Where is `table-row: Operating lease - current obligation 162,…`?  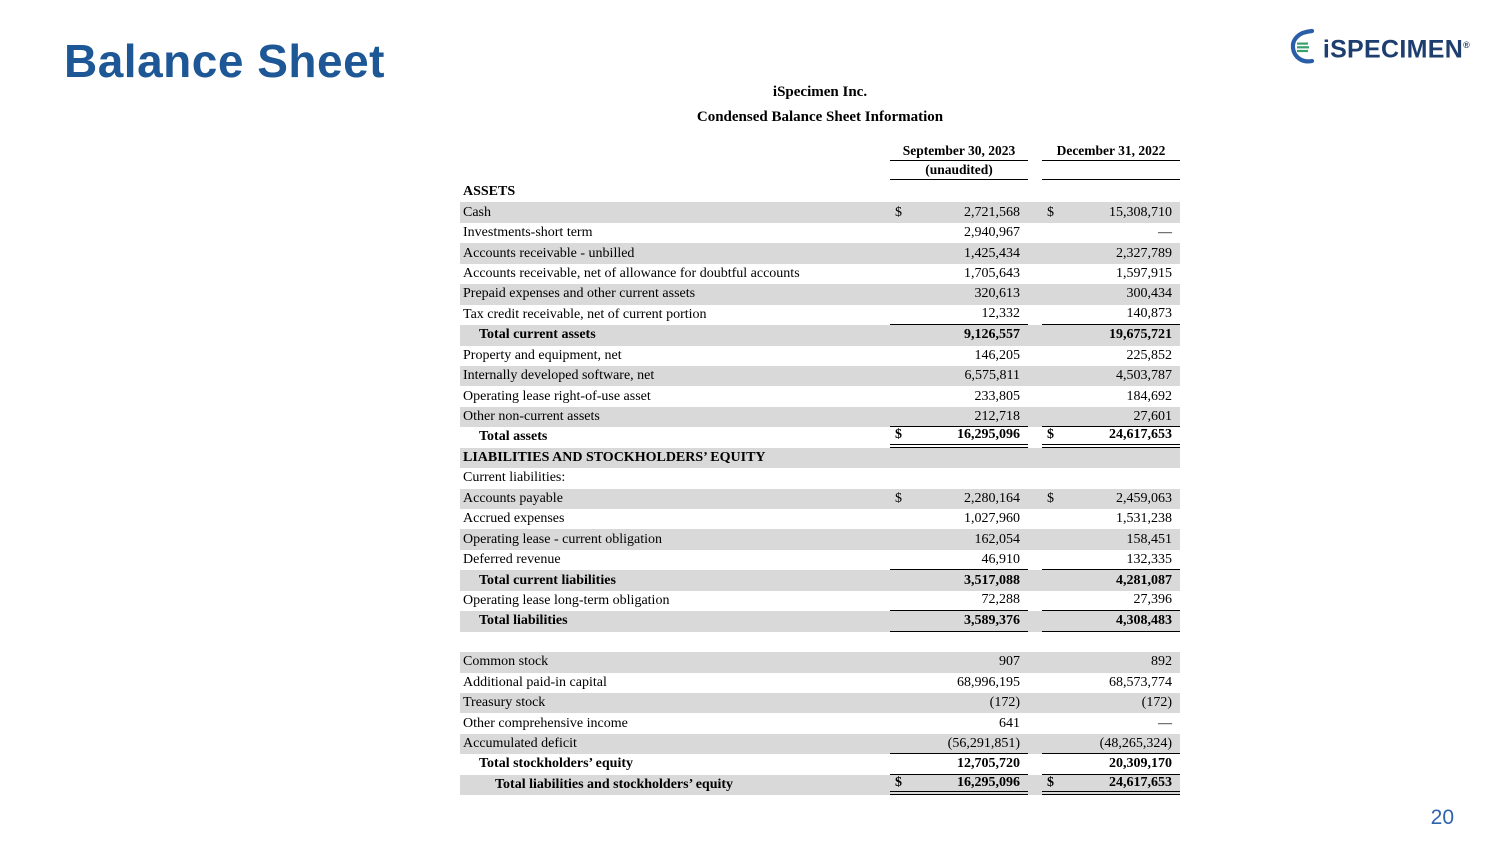 table-row: Operating lease - current obligation 162,… is located at coordinates (820, 539).